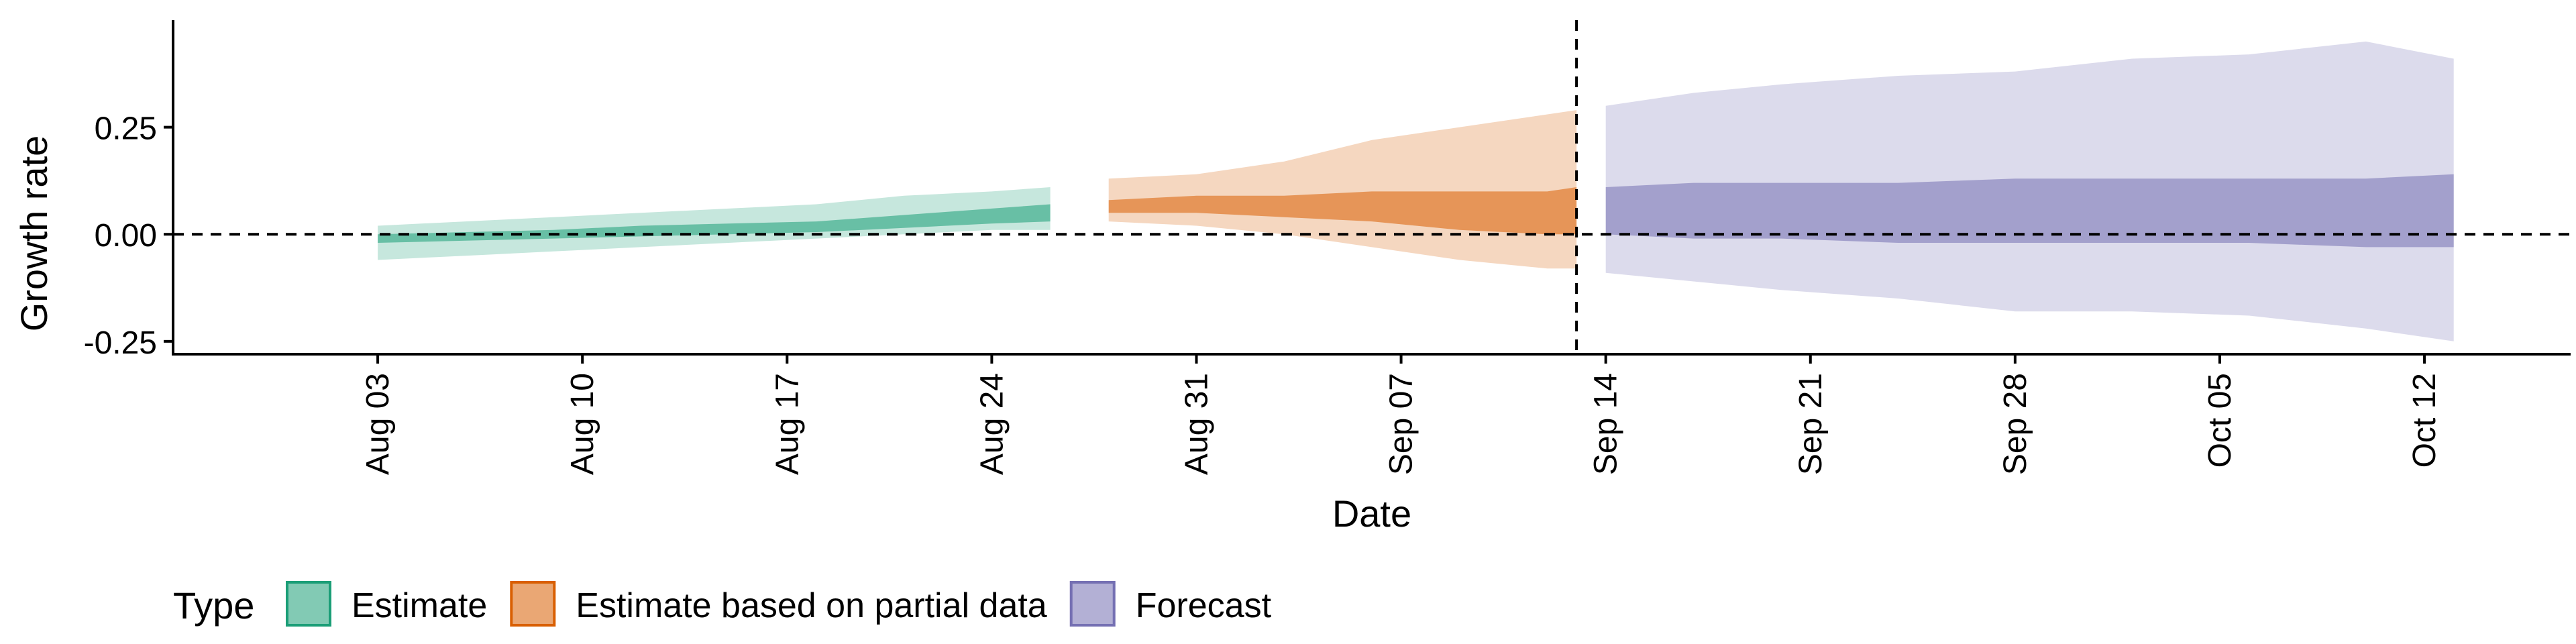 The height and width of the screenshot is (644, 2576). What do you see at coordinates (1204, 605) in the screenshot?
I see `legend-label-forecast: Forecast` at bounding box center [1204, 605].